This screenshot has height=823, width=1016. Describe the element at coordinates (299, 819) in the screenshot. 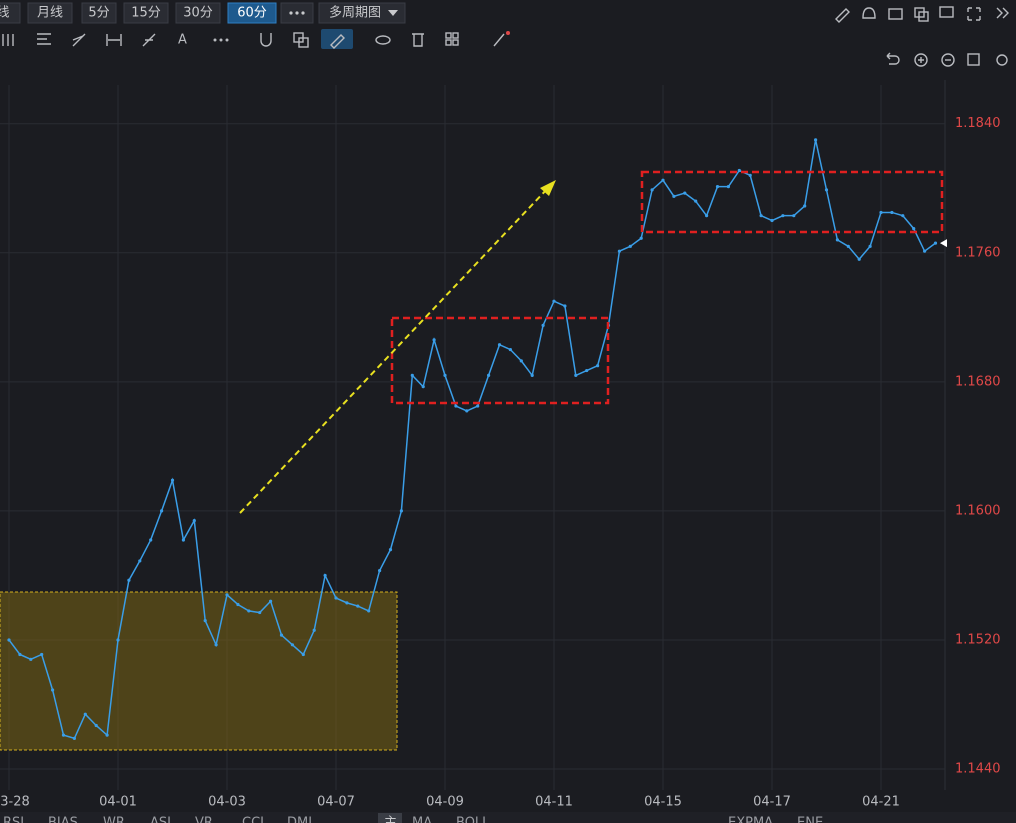

I see `indicator-tab: DMI` at that location.